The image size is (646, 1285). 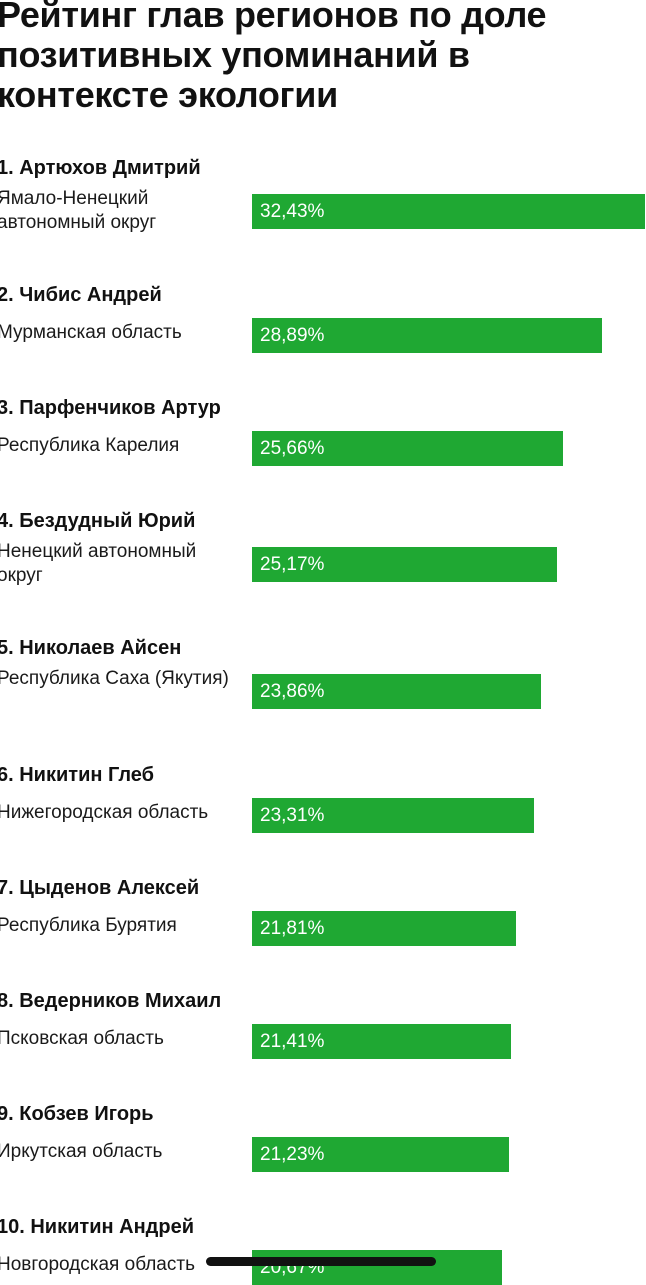 What do you see at coordinates (98, 521) in the screenshot?
I see `governor-name: 4. Бездудный Юрий` at bounding box center [98, 521].